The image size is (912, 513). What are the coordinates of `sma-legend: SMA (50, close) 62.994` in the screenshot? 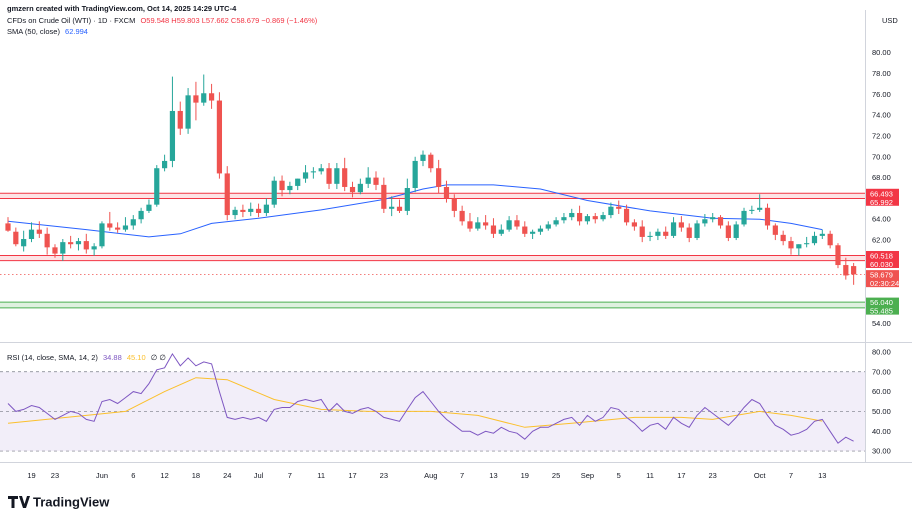 It's located at (47, 31).